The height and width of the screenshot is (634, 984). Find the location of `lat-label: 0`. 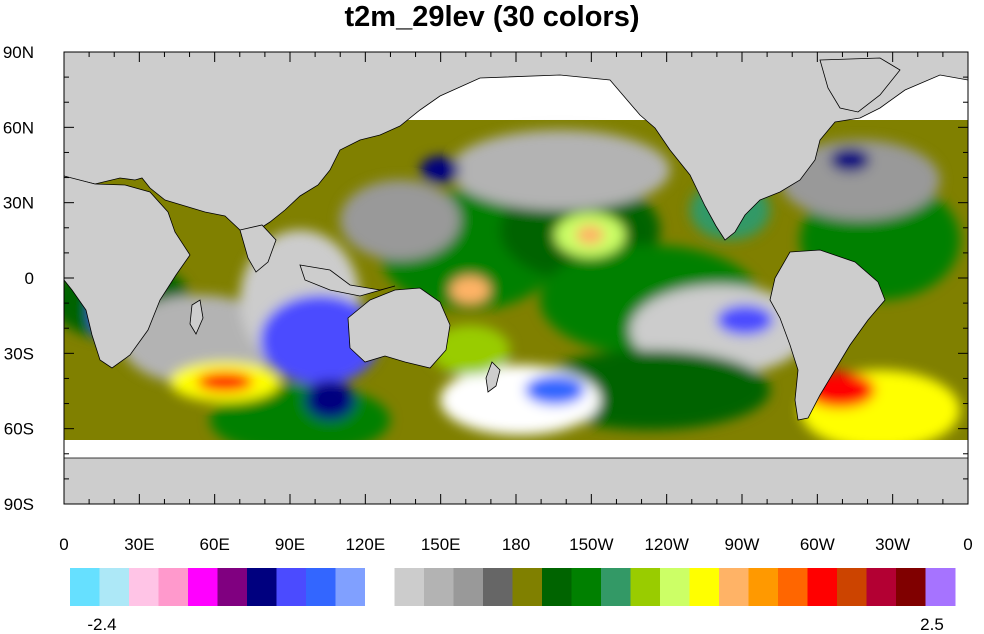

lat-label: 0 is located at coordinates (29, 278).